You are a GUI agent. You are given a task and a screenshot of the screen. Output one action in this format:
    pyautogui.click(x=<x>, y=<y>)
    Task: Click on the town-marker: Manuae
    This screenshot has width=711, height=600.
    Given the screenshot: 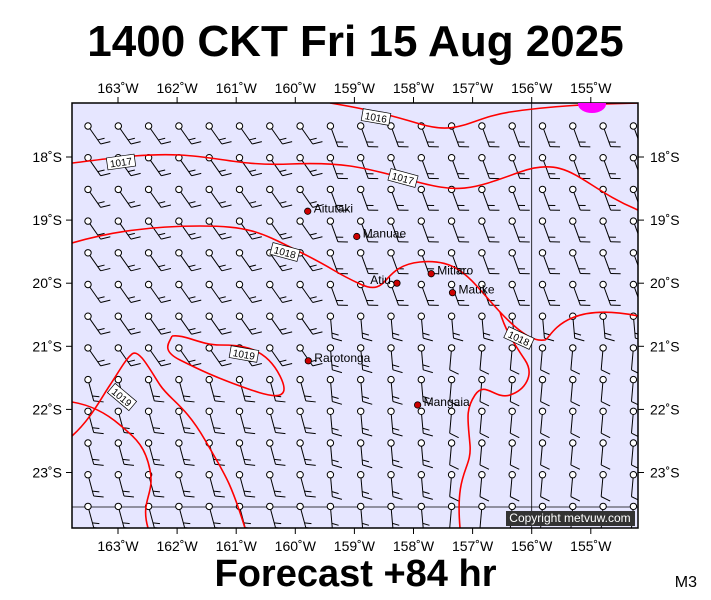 What is the action you would take?
    pyautogui.click(x=380, y=234)
    